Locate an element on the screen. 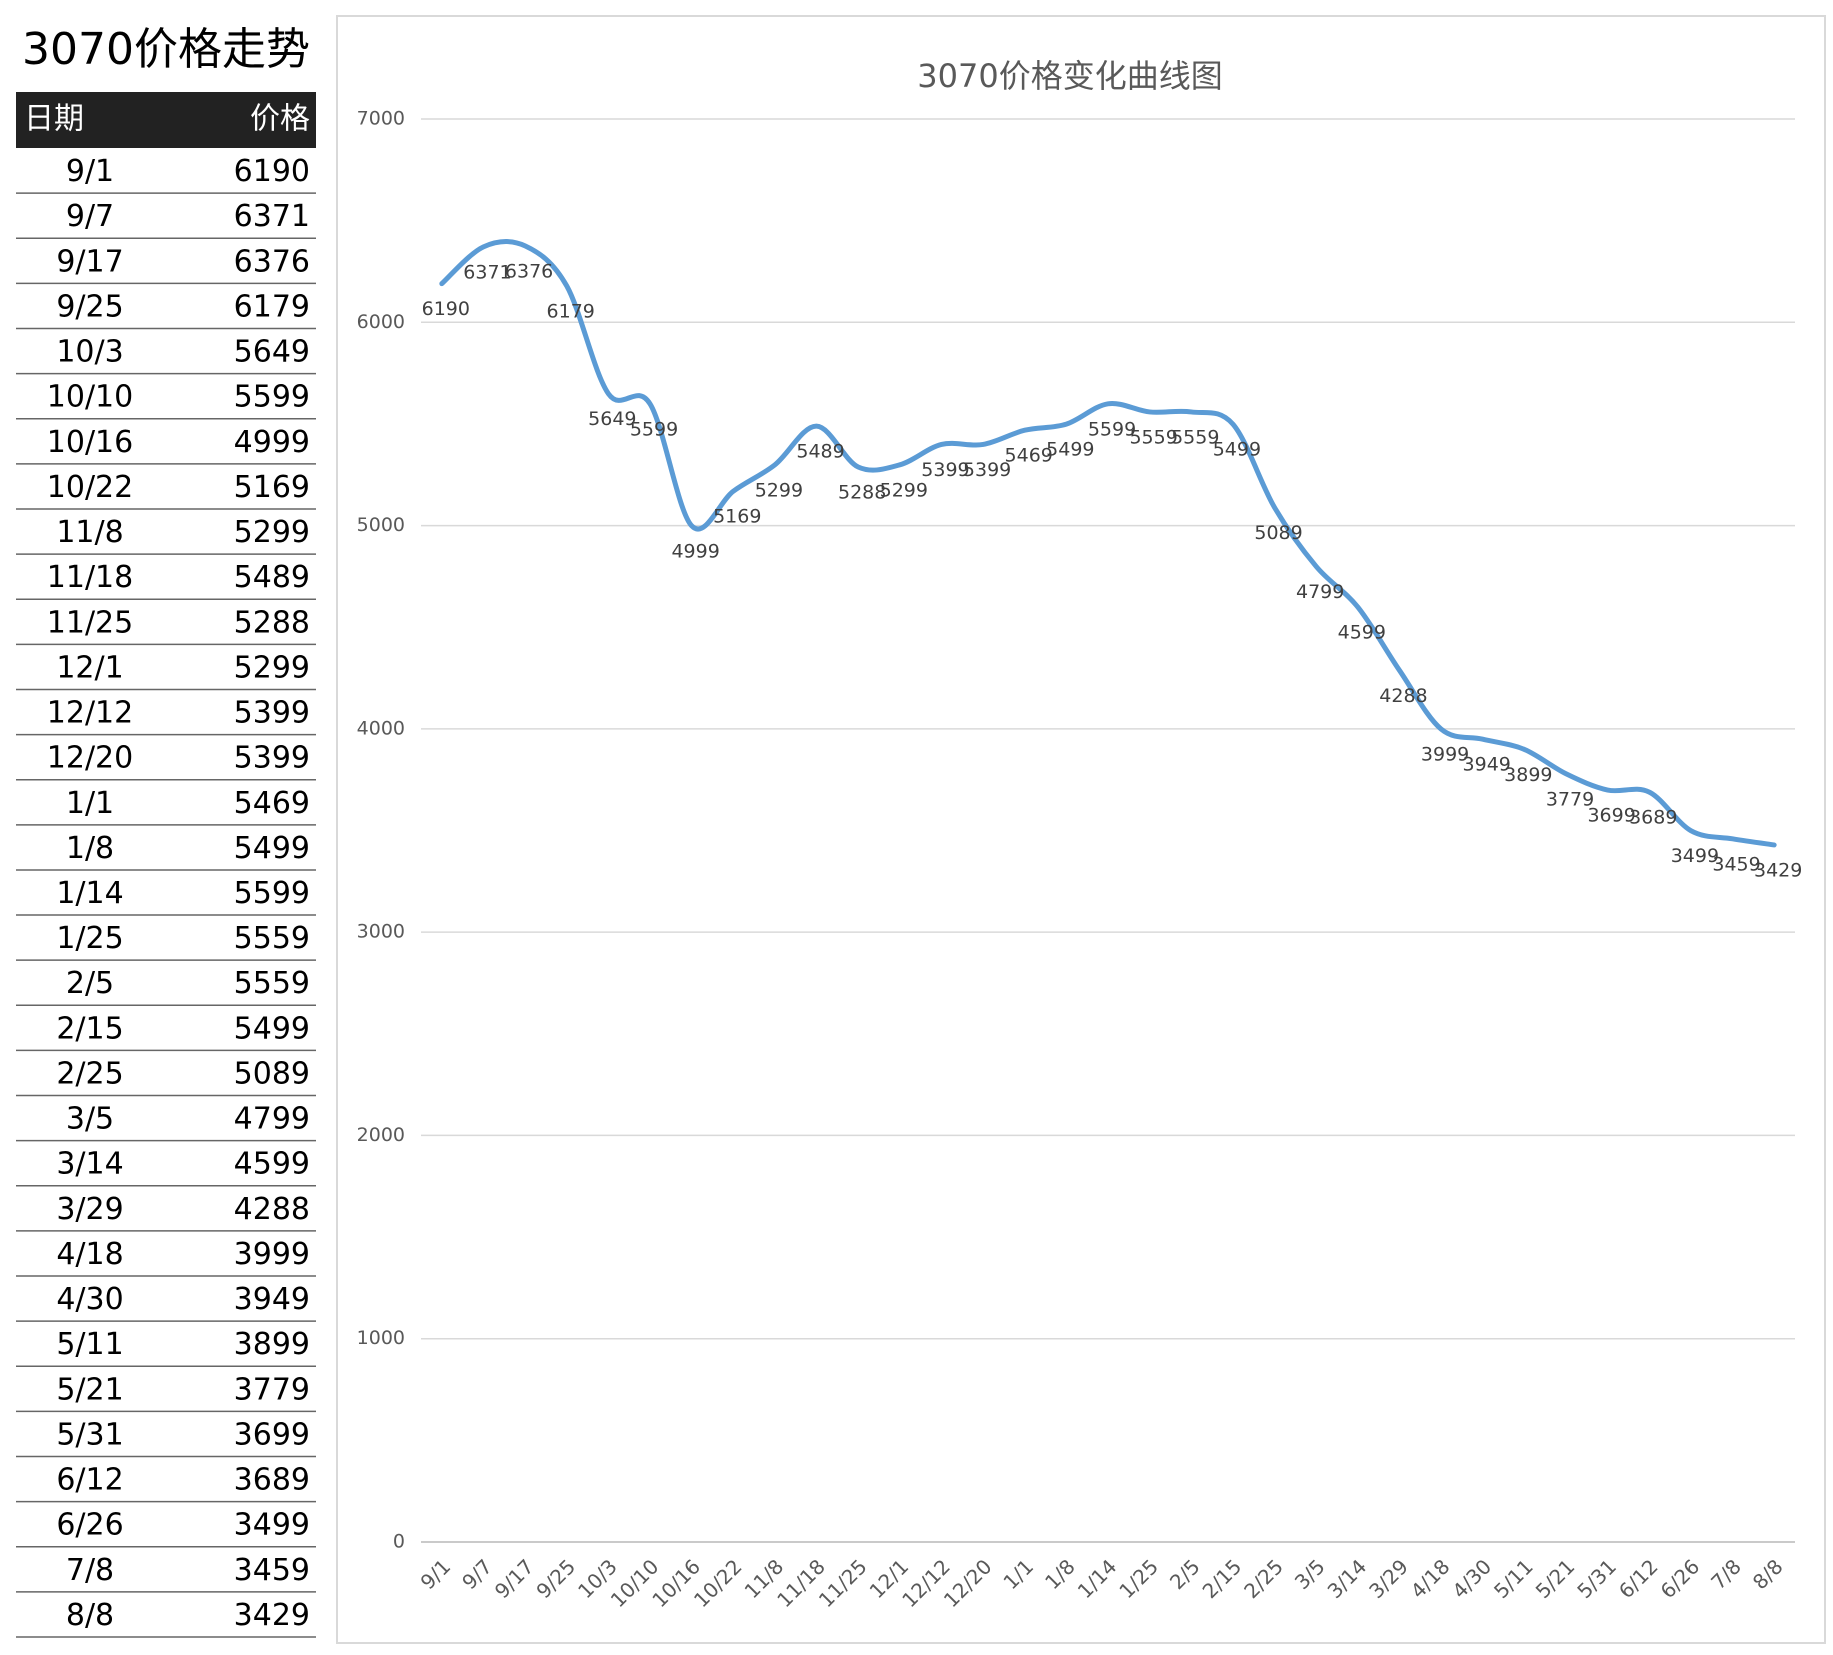  table-date: 4/18 is located at coordinates (89, 1254).